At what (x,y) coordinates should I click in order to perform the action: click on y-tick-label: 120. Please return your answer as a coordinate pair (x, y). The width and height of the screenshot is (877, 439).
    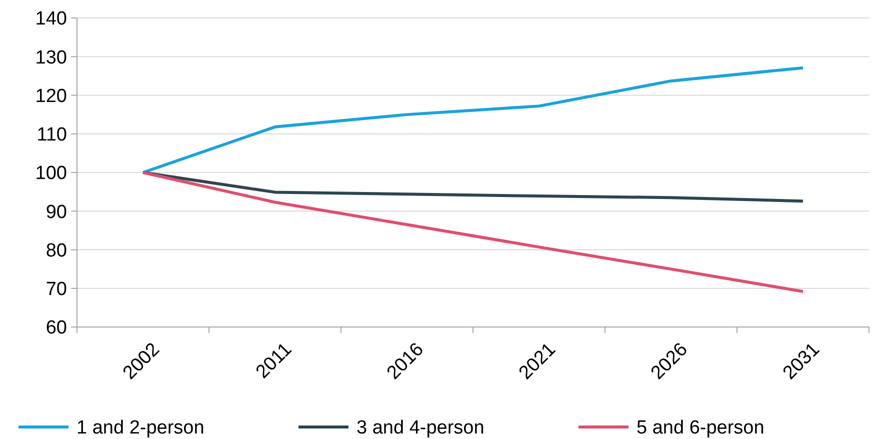
    Looking at the image, I should click on (51, 96).